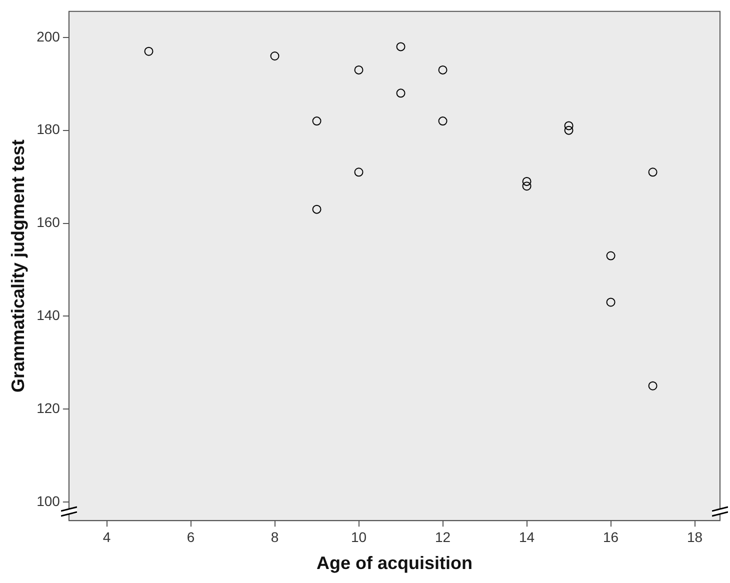 The image size is (730, 583). Describe the element at coordinates (48, 129) in the screenshot. I see `y-tick-label: 180` at that location.